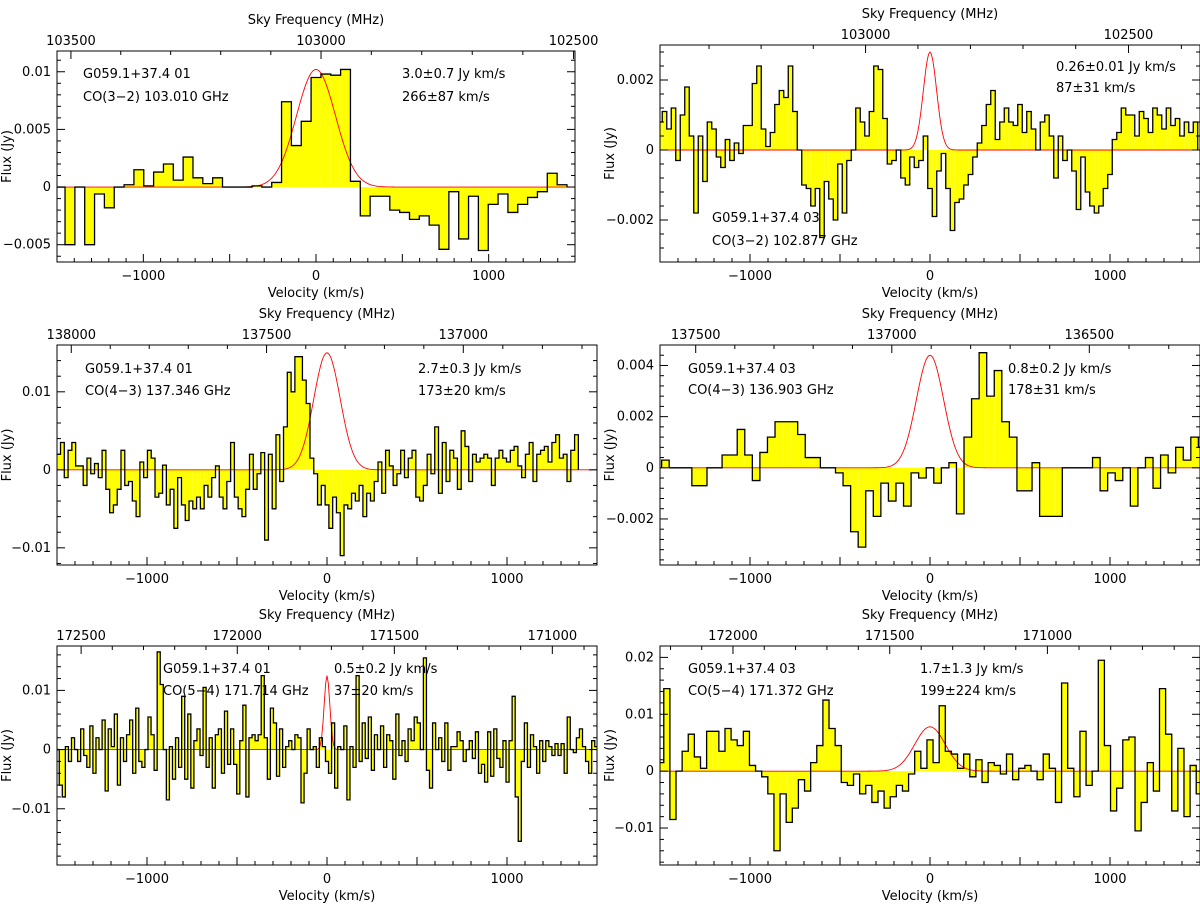 The height and width of the screenshot is (904, 1200). What do you see at coordinates (610, 455) in the screenshot?
I see `y-axis-title: Flux (Jy)` at bounding box center [610, 455].